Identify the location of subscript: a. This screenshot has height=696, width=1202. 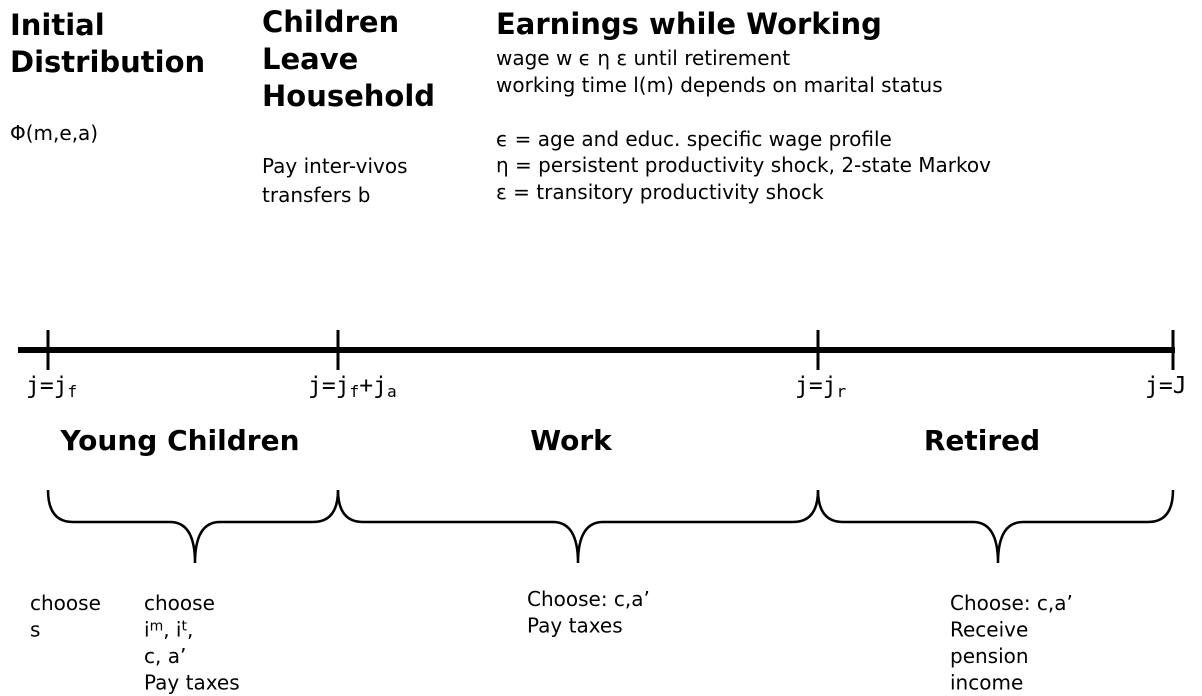
(392, 391).